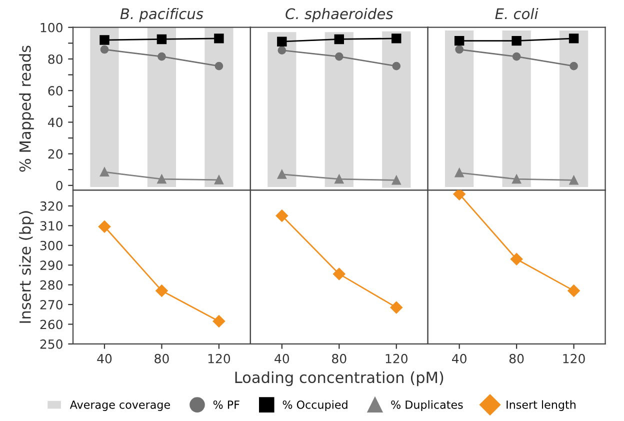  I want to click on y-axis-title: Insert size (bp), so click(26, 267).